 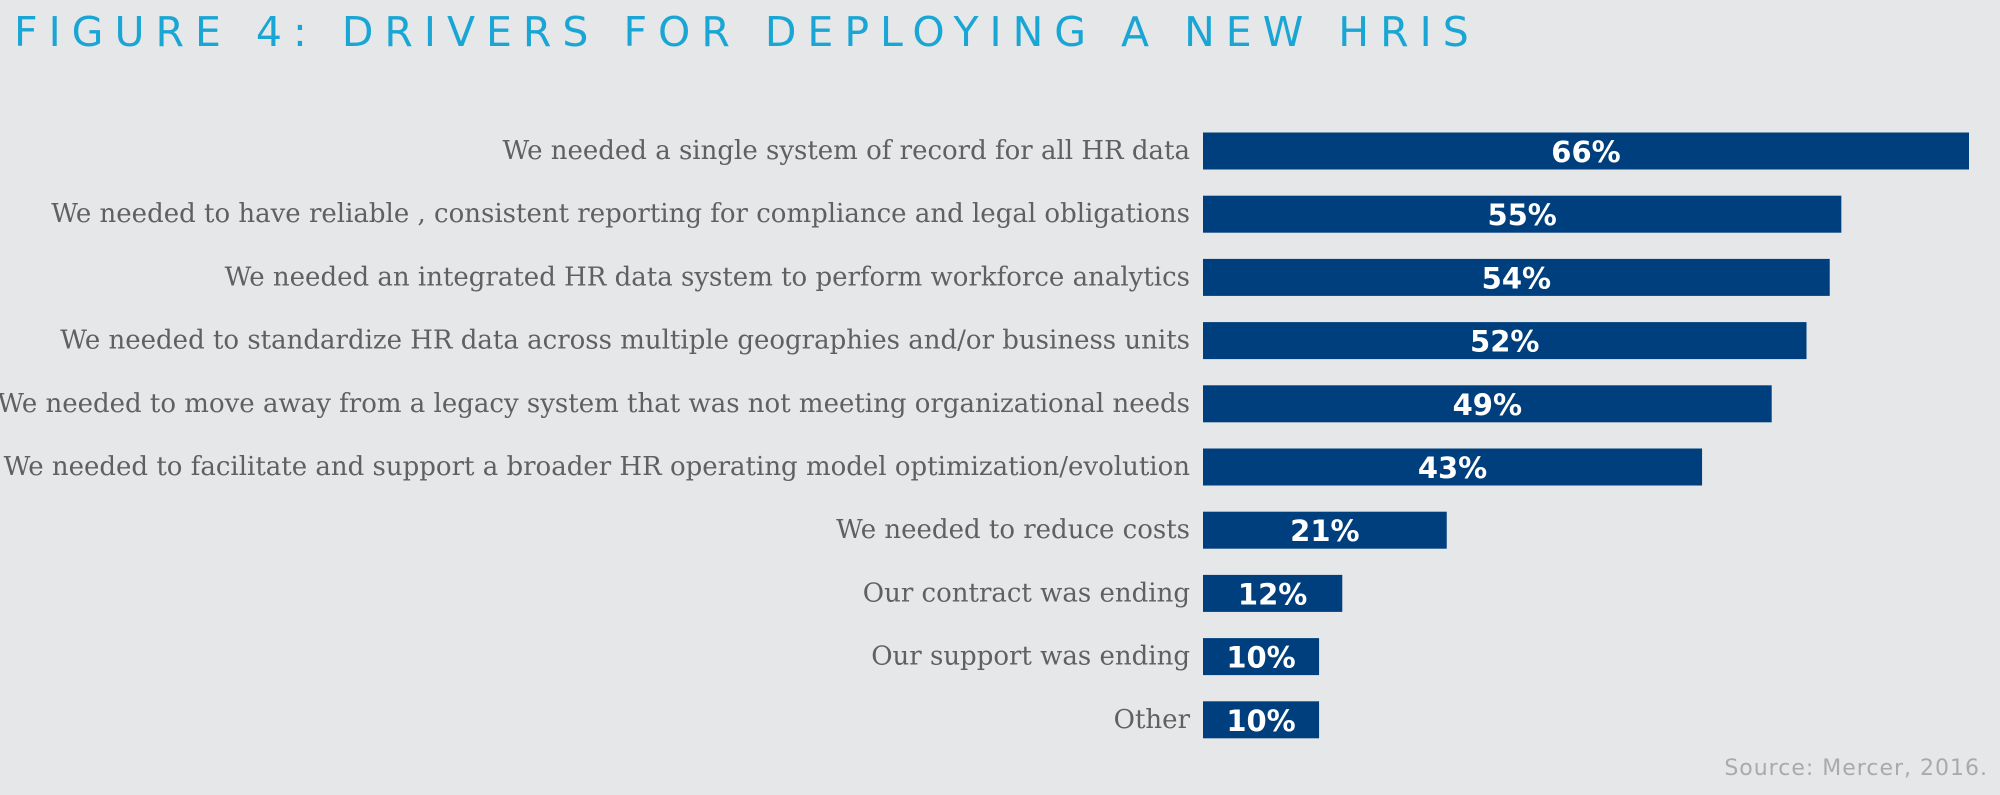 I want to click on category-label: Other, so click(x=1152, y=720).